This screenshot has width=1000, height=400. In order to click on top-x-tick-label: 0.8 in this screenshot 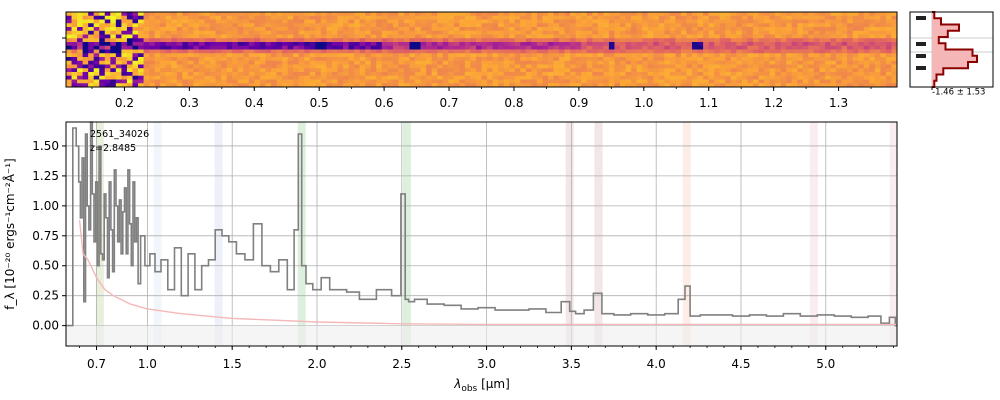, I will do `click(513, 103)`.